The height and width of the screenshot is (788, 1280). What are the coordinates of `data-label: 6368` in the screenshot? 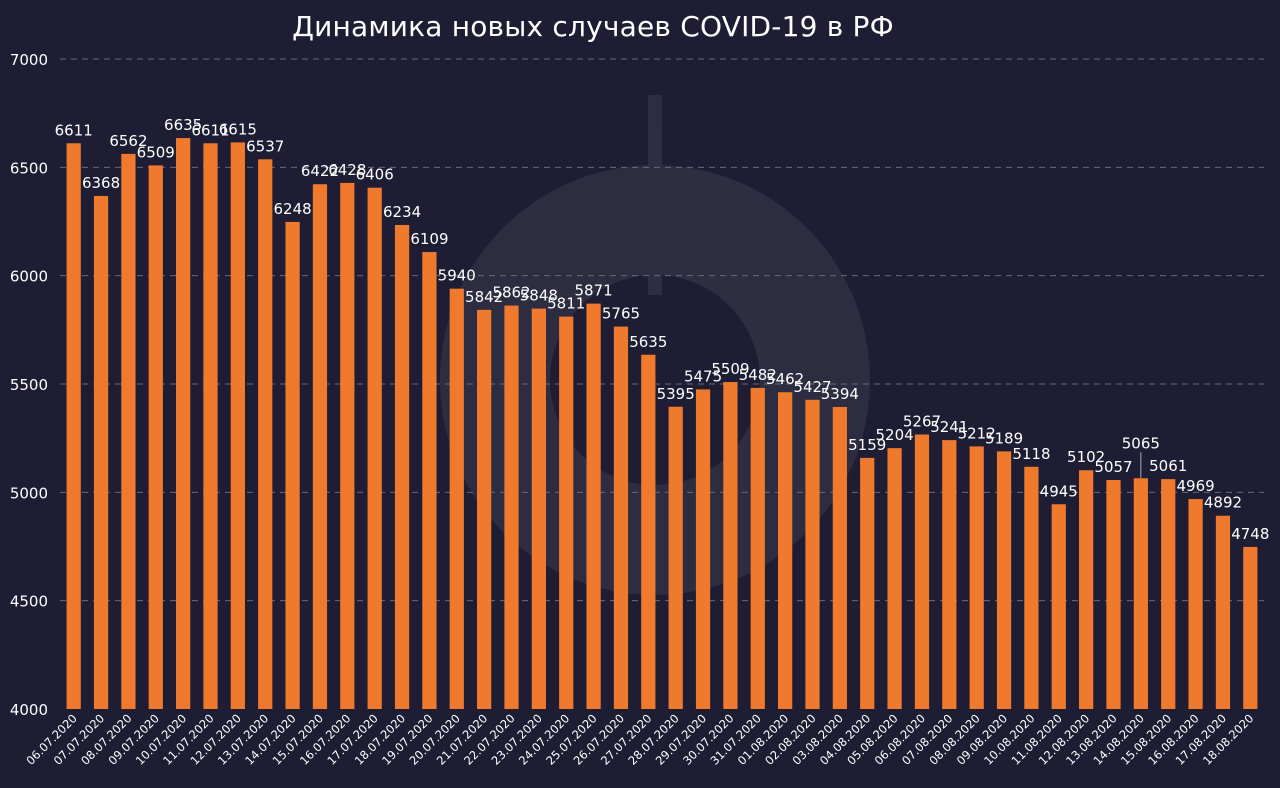 It's located at (101, 183).